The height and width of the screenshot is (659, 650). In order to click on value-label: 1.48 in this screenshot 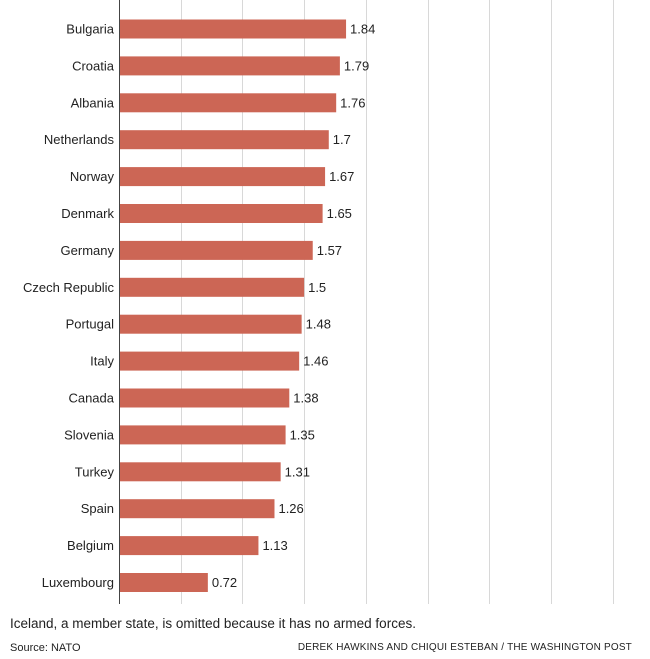, I will do `click(318, 324)`.